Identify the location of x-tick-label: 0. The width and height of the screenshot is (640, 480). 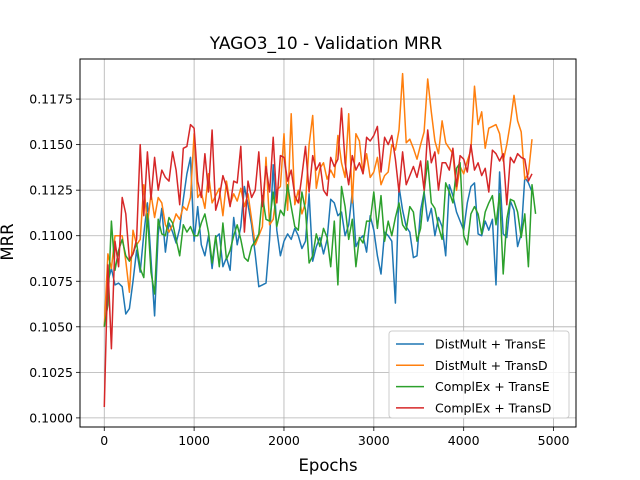
(104, 440).